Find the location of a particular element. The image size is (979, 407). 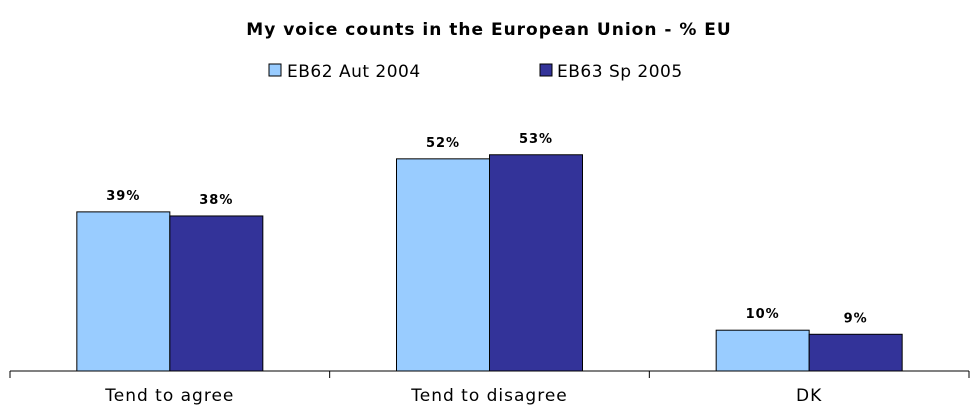

data-label-series-1-cat-2: 52% is located at coordinates (443, 143).